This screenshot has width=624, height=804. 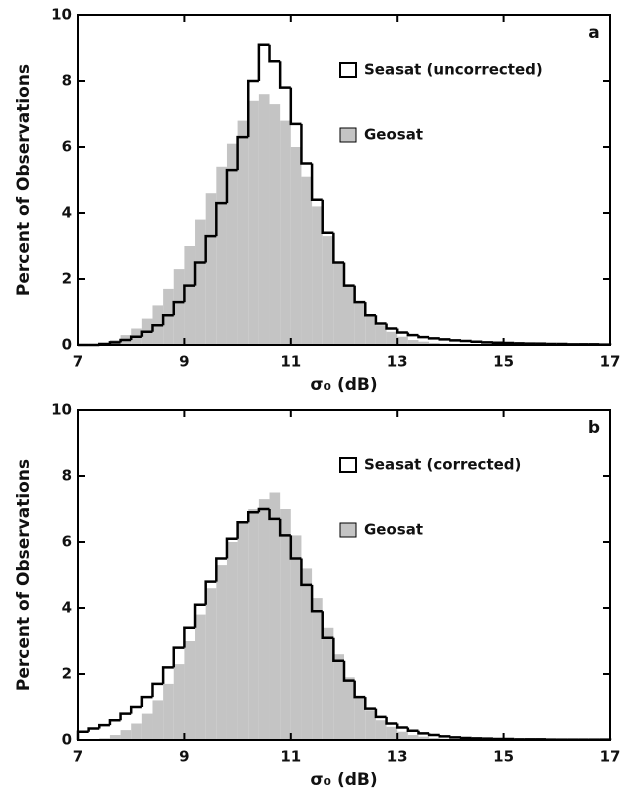 I want to click on y-tick-label: 10, so click(x=61, y=410).